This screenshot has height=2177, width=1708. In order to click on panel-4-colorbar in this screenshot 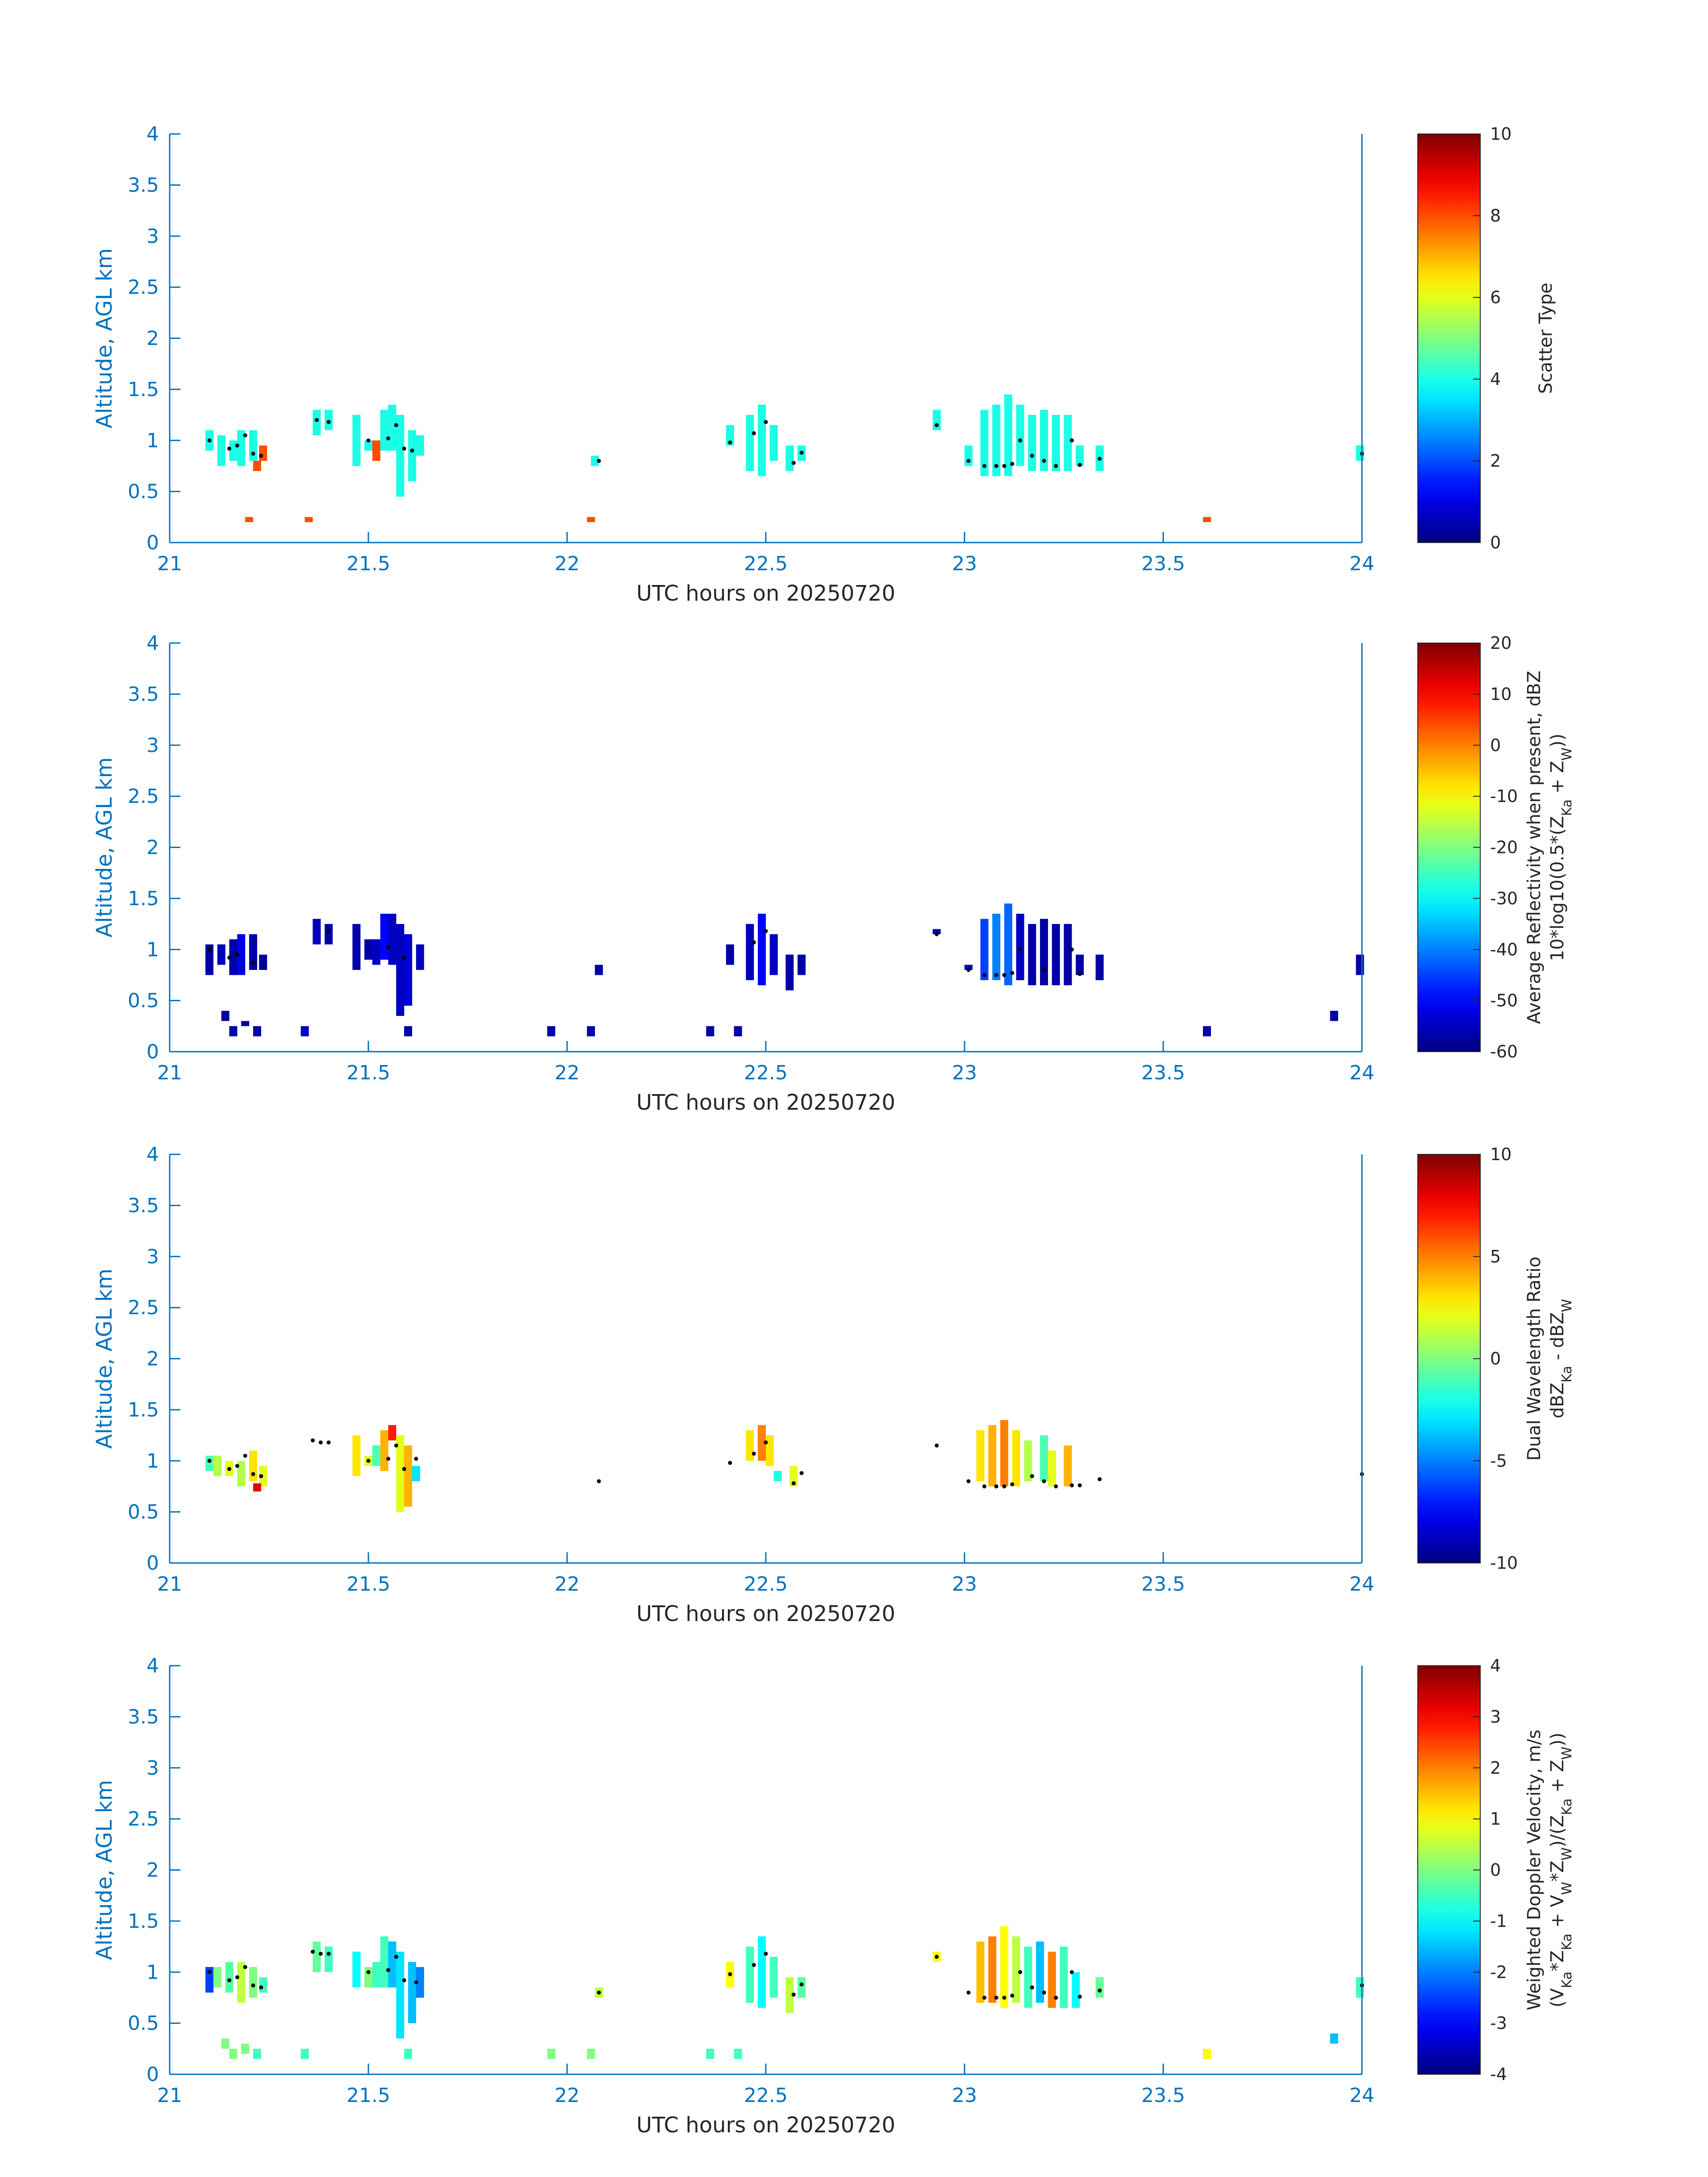, I will do `click(1449, 1870)`.